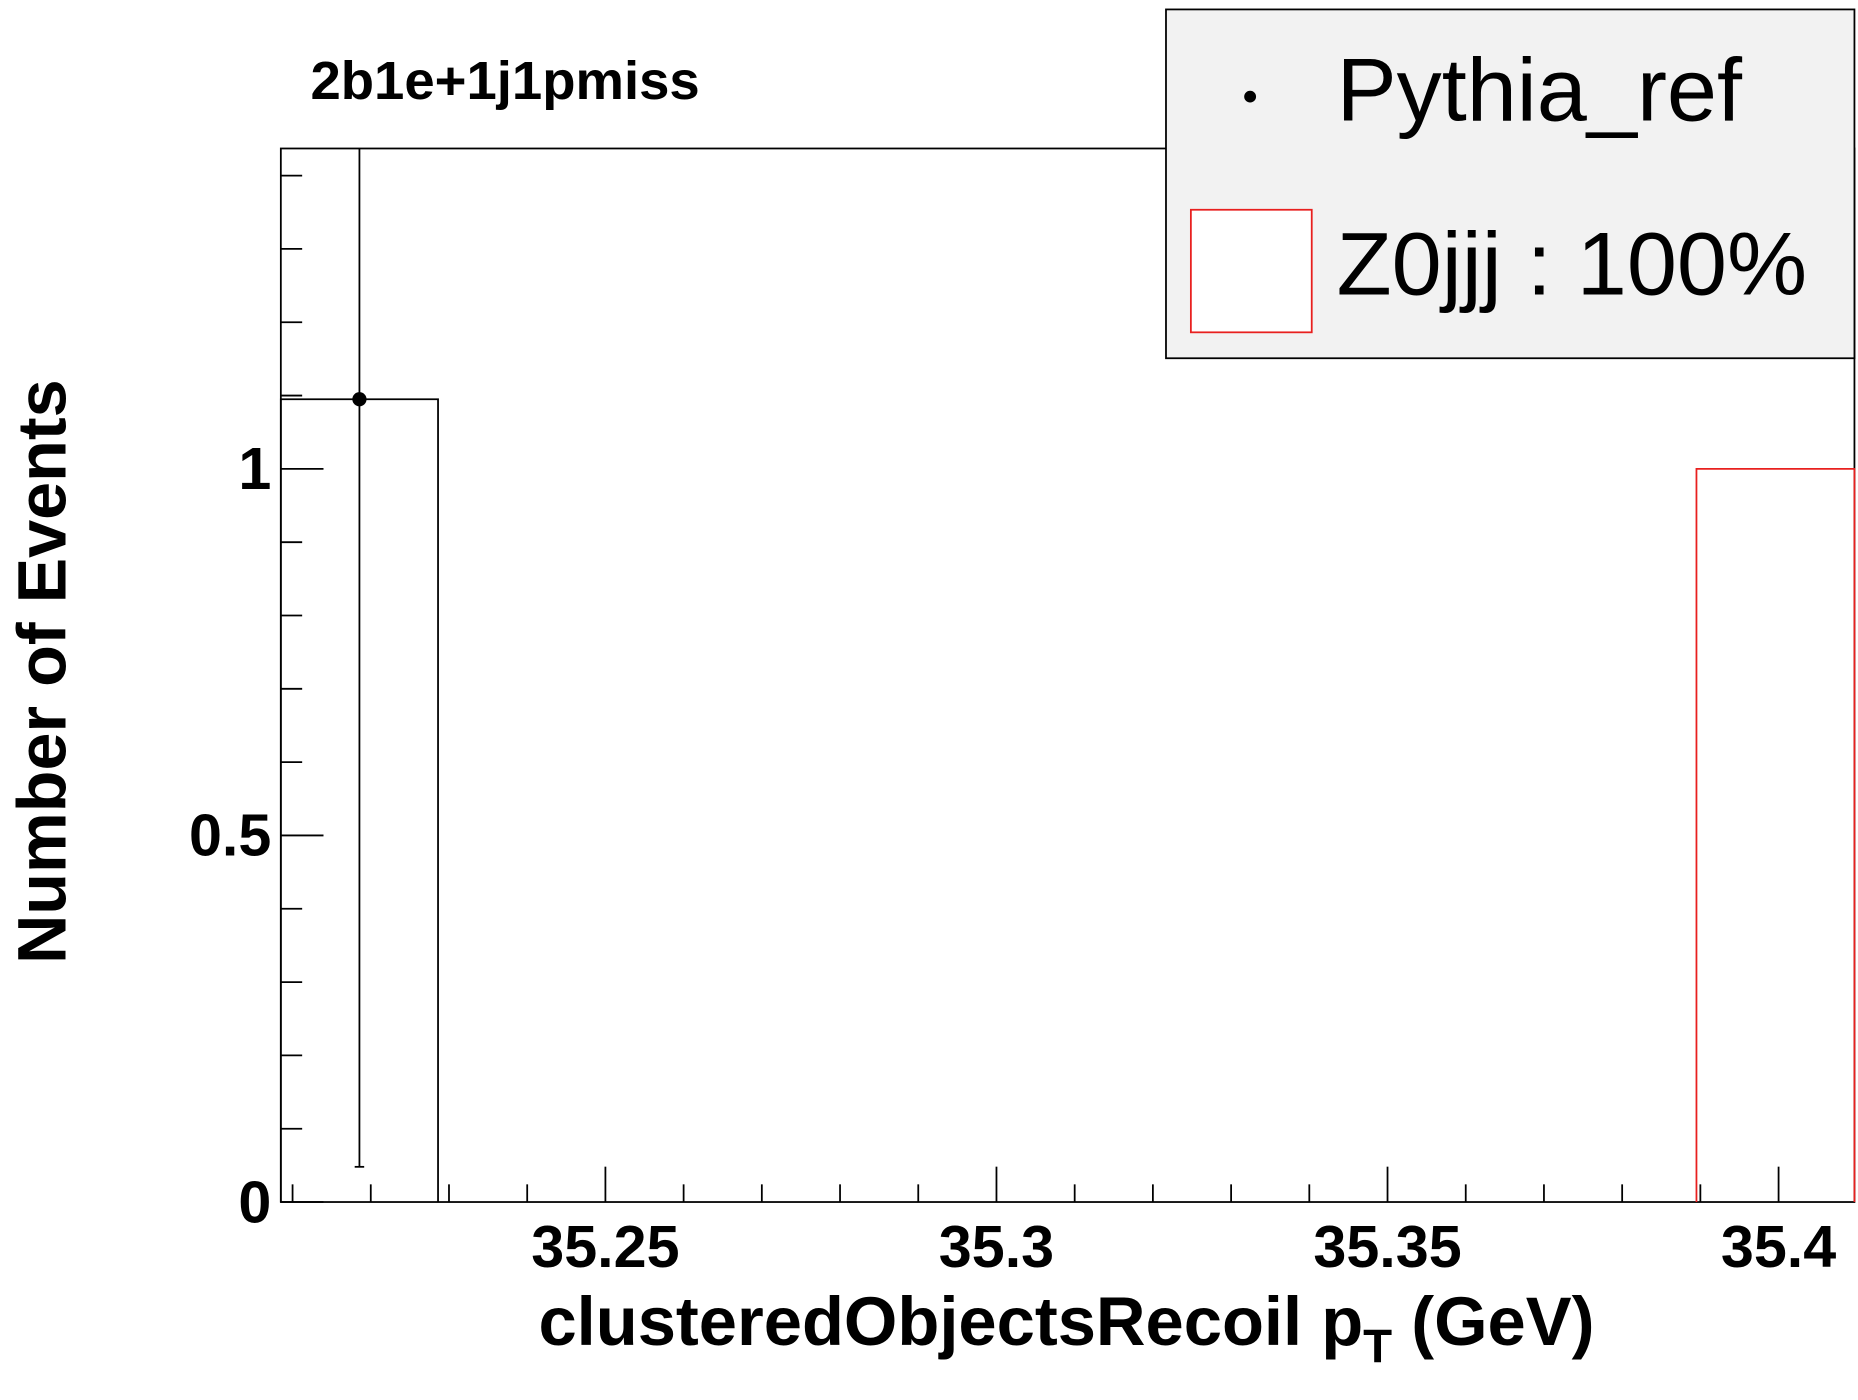 The width and height of the screenshot is (1858, 1400). I want to click on x-label-sub: T, so click(1377, 1347).